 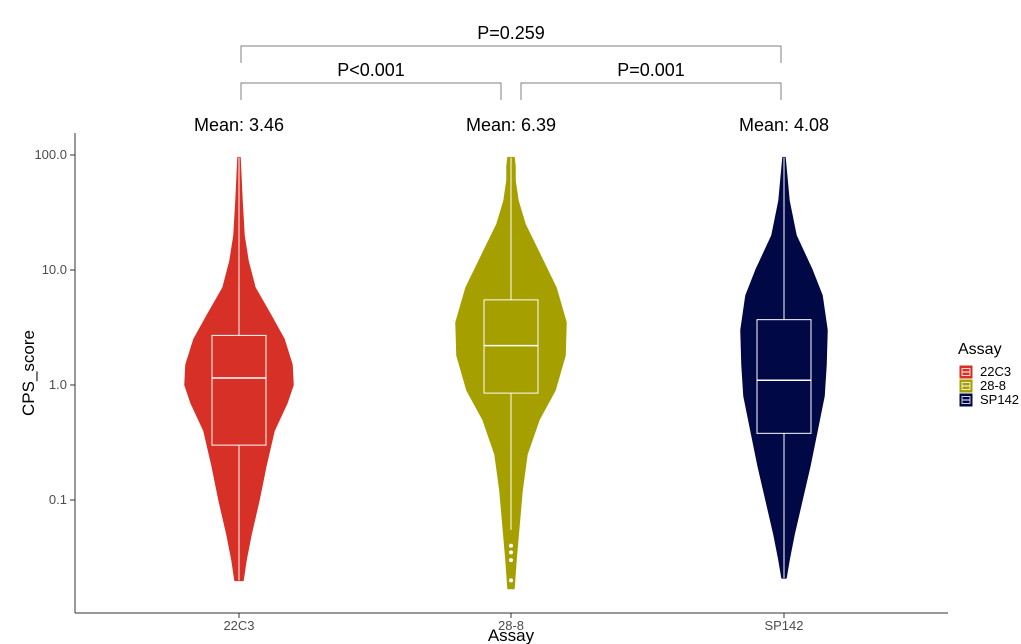 I want to click on violin-22C3, so click(x=239, y=369).